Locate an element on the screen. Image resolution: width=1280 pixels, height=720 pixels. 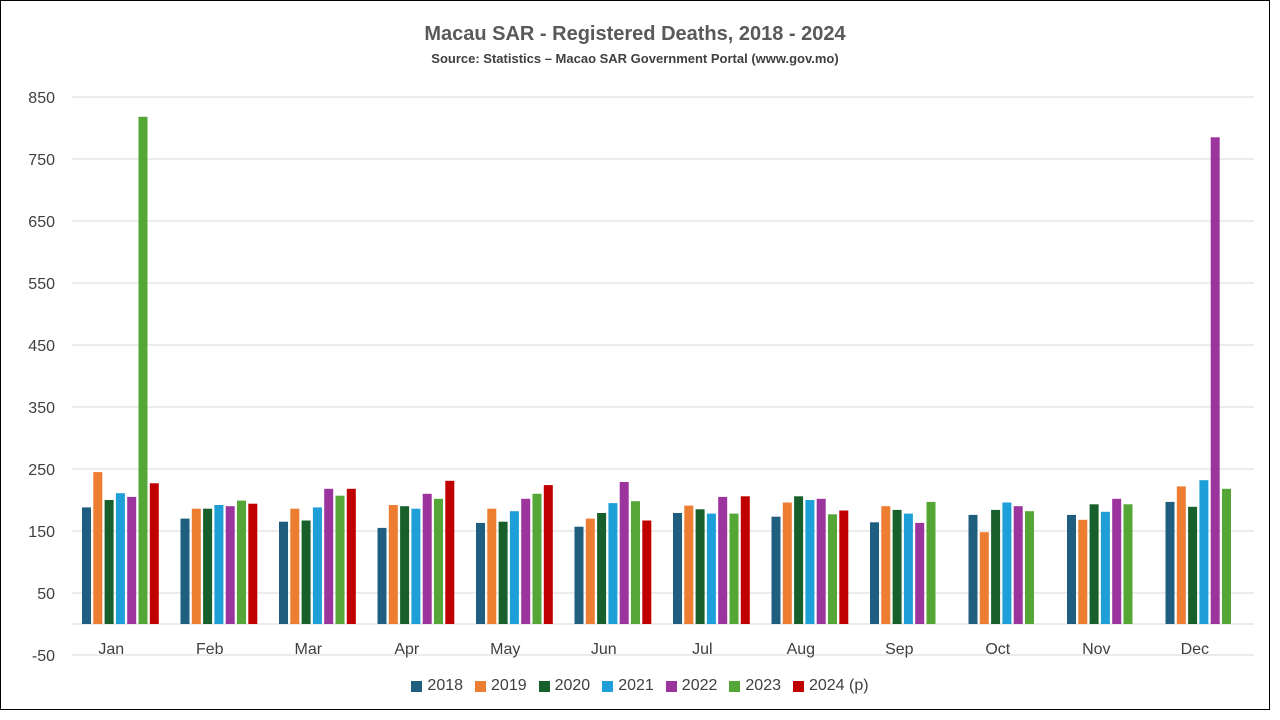
y-tick-label: 750 is located at coordinates (41, 160).